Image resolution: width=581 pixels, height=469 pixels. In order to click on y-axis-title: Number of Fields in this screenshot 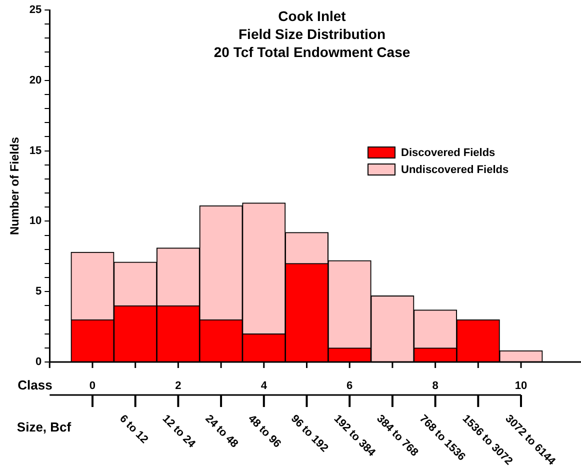, I will do `click(15, 186)`.